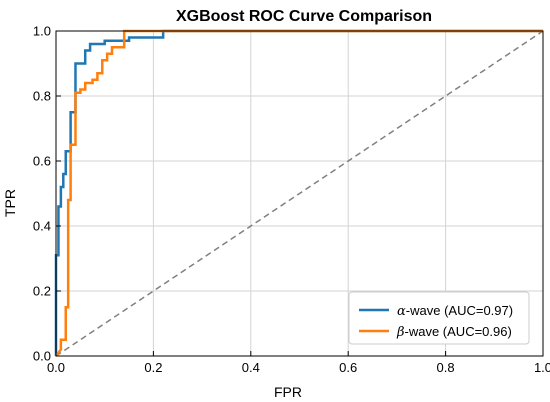  I want to click on x-tick-label: 0.0, so click(56, 367).